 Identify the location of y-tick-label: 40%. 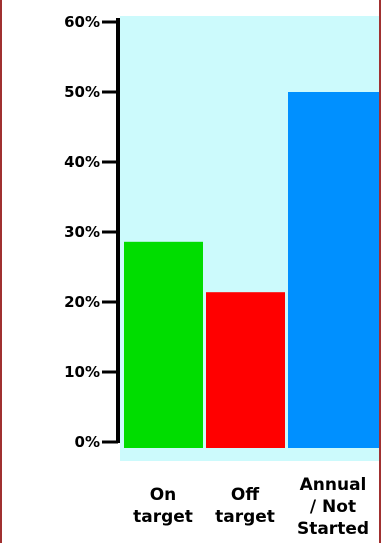
(82, 162).